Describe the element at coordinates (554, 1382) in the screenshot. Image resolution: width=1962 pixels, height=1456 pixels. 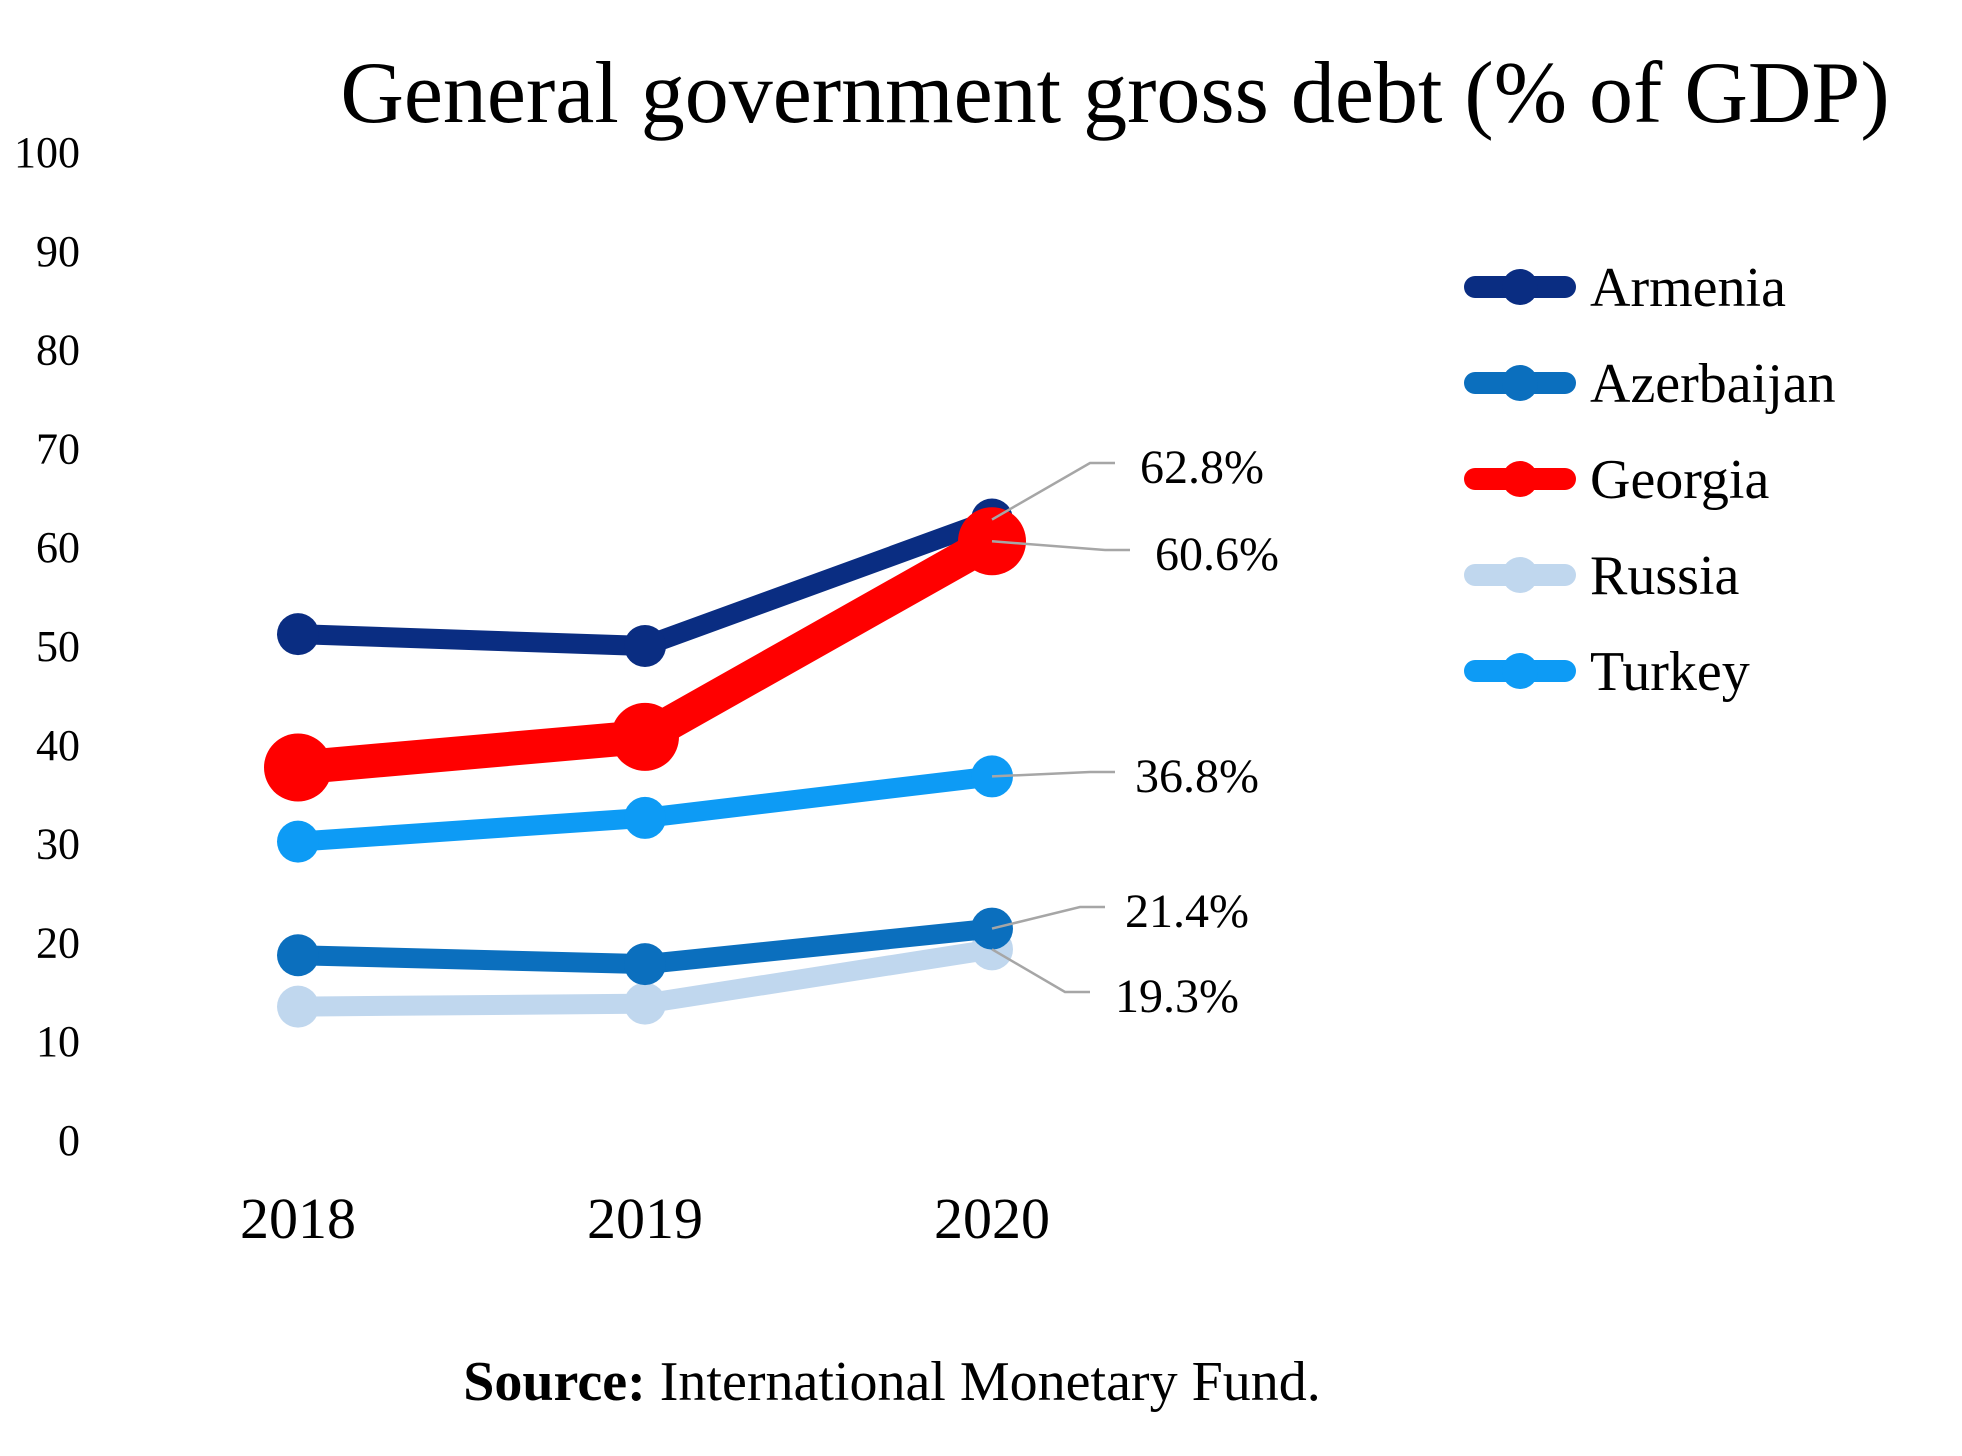
I see `source-label: Source:` at that location.